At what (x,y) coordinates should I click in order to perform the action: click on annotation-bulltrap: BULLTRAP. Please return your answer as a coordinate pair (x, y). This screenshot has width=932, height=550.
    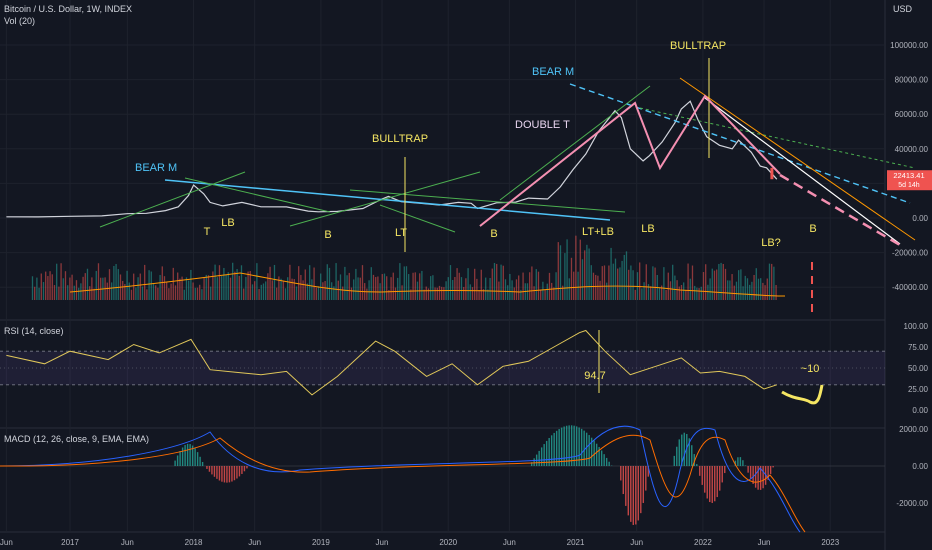
    Looking at the image, I should click on (698, 46).